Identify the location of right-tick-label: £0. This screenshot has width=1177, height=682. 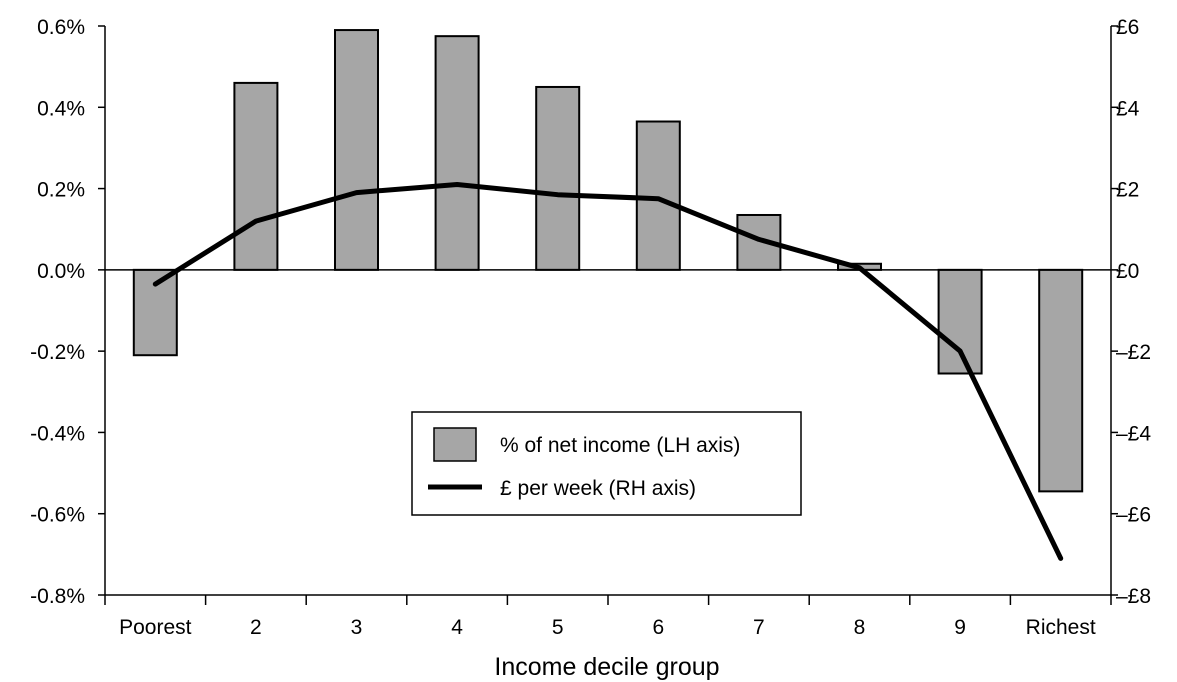
(1127, 271).